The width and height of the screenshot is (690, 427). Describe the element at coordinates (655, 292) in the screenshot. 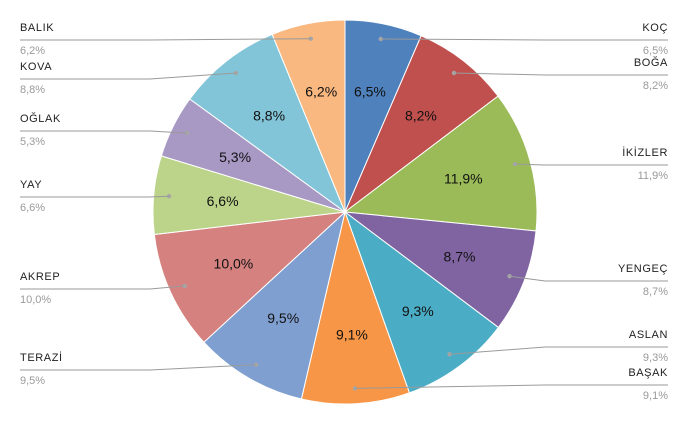

I see `percent-label-yengec: 8,7%` at that location.